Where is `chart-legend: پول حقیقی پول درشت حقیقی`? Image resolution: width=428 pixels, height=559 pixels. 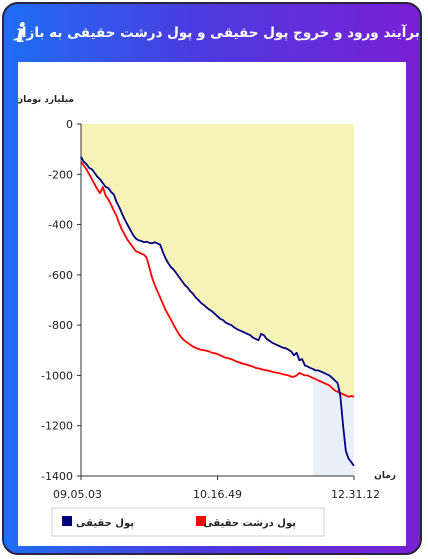 chart-legend: پول حقیقی پول درشت حقیقی is located at coordinates (188, 522).